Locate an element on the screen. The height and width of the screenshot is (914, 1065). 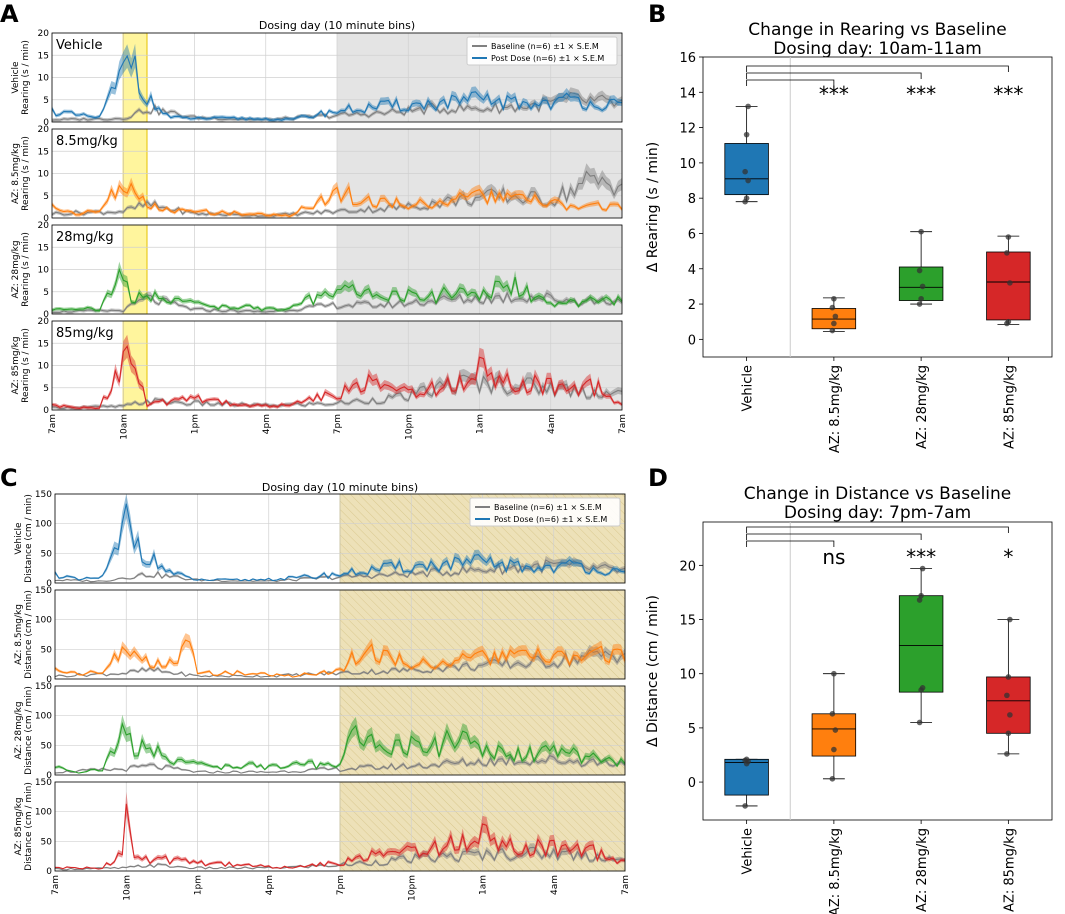
chart-title: Change in Distance vs Baseline is located at coordinates (878, 494).